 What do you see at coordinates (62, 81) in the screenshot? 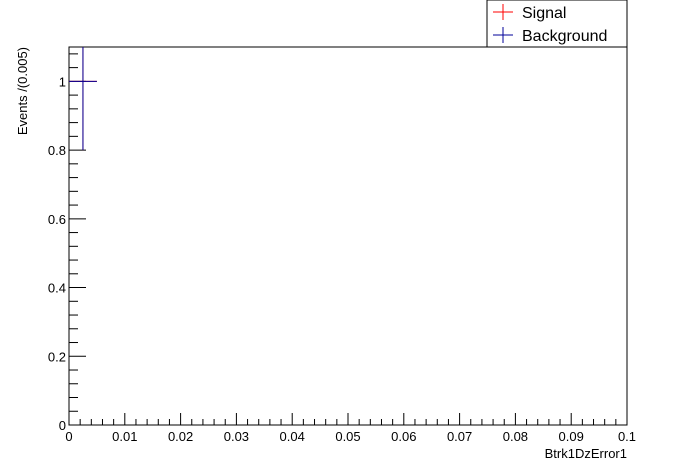
I see `y-tick-label: 1` at bounding box center [62, 81].